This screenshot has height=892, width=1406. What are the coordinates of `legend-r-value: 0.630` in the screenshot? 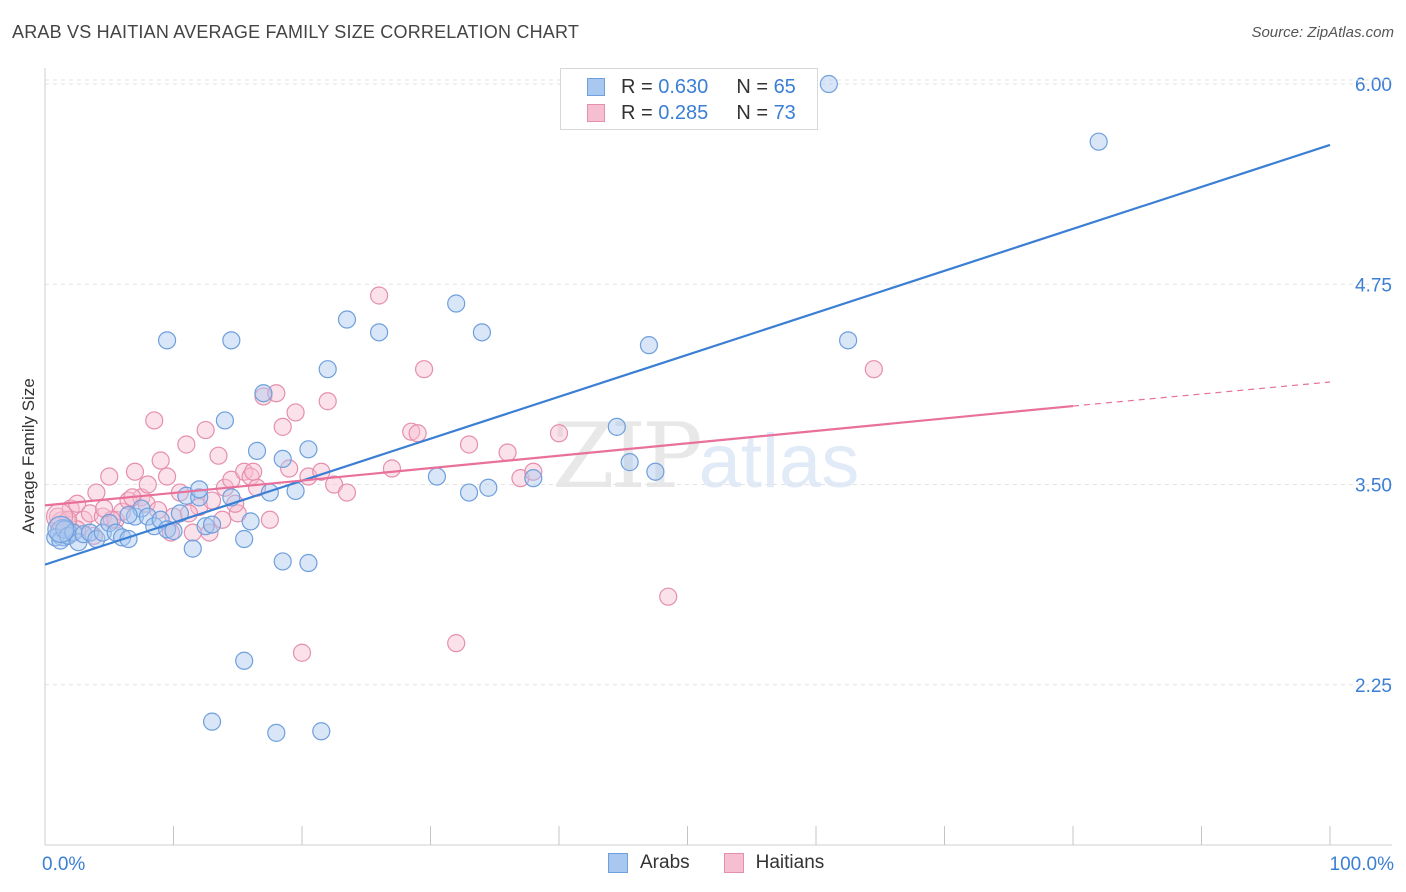 It's located at (683, 86).